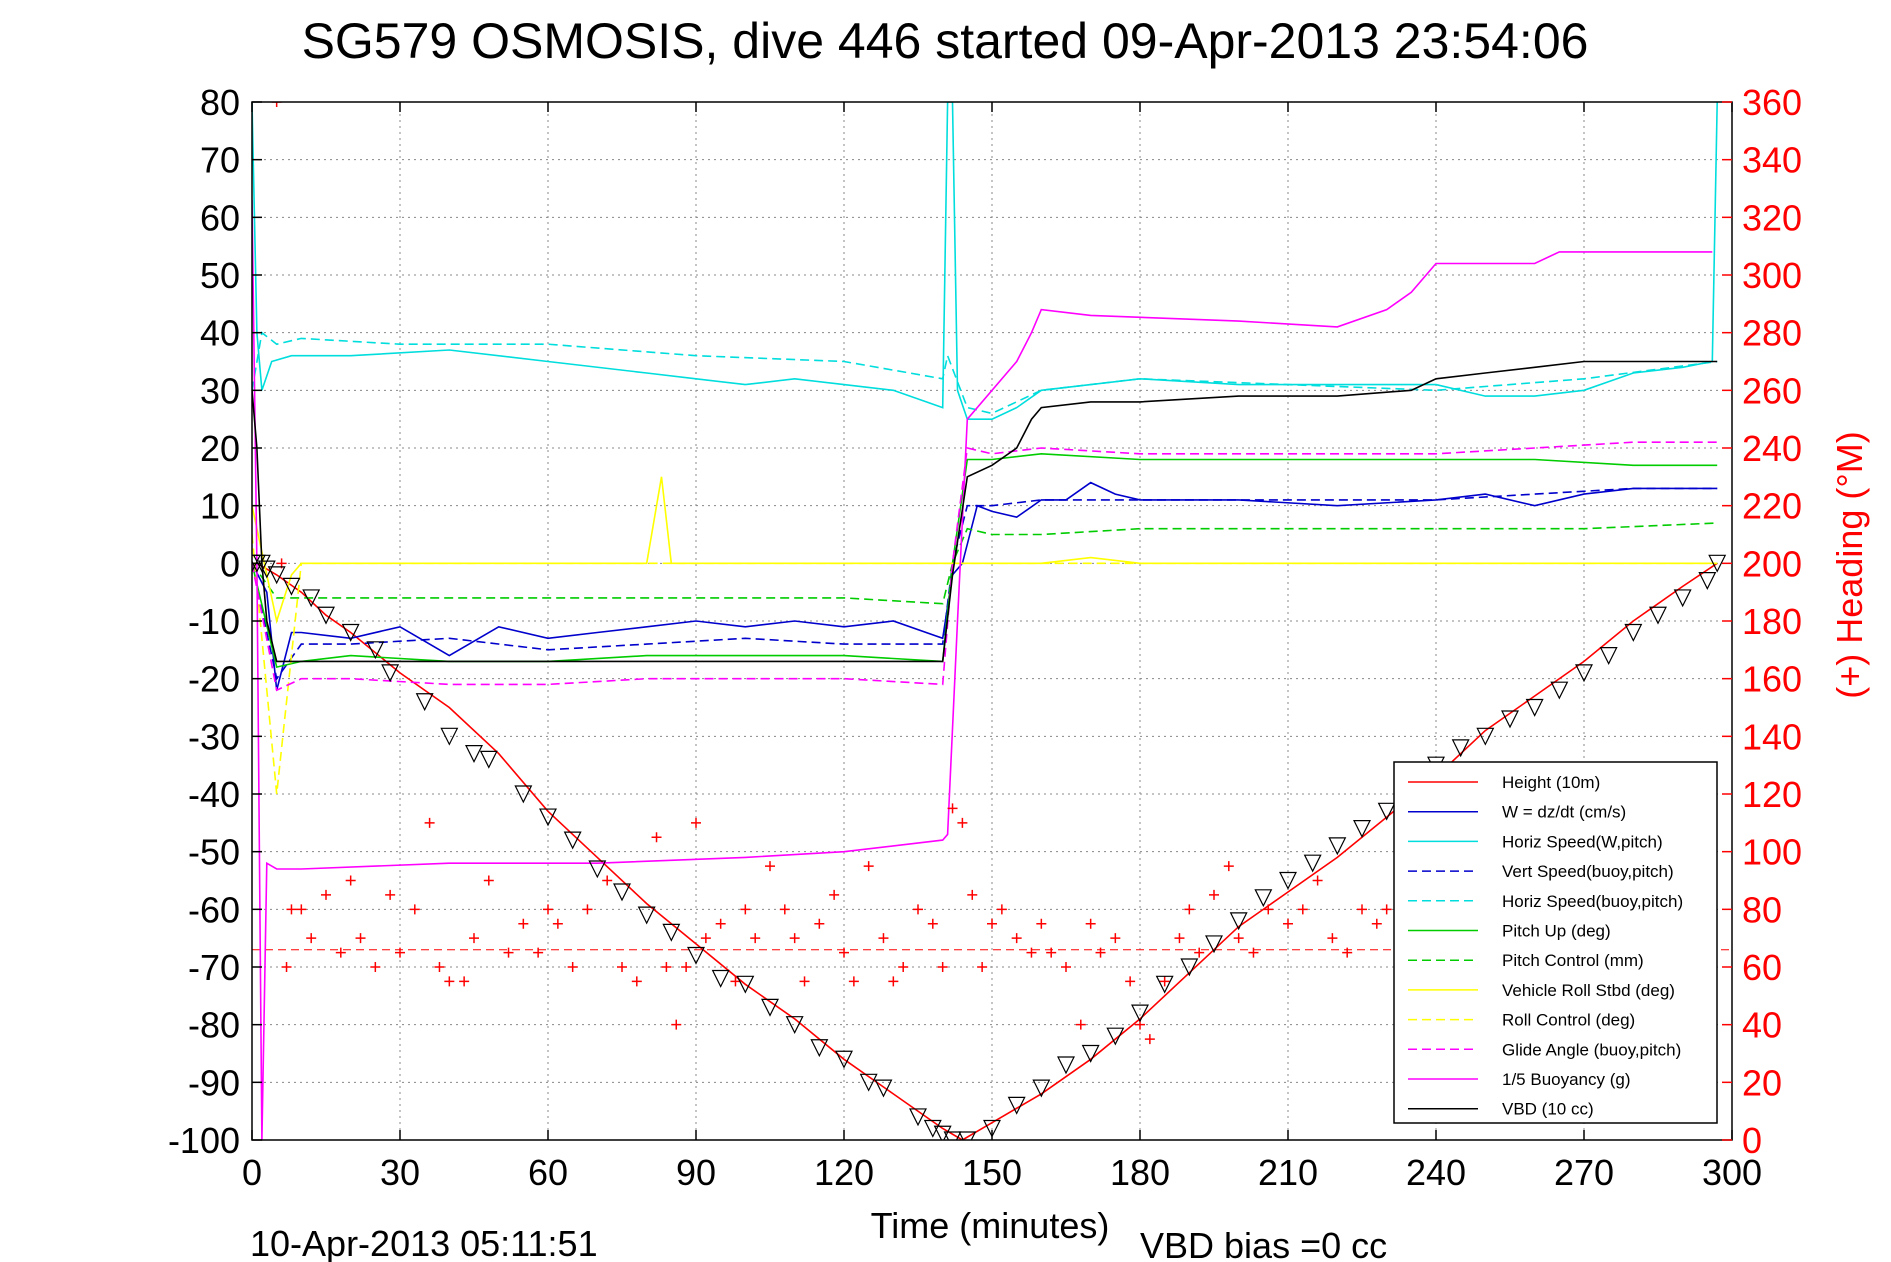 The height and width of the screenshot is (1262, 1891). What do you see at coordinates (1772, 563) in the screenshot?
I see `y2-tick-label: 200` at bounding box center [1772, 563].